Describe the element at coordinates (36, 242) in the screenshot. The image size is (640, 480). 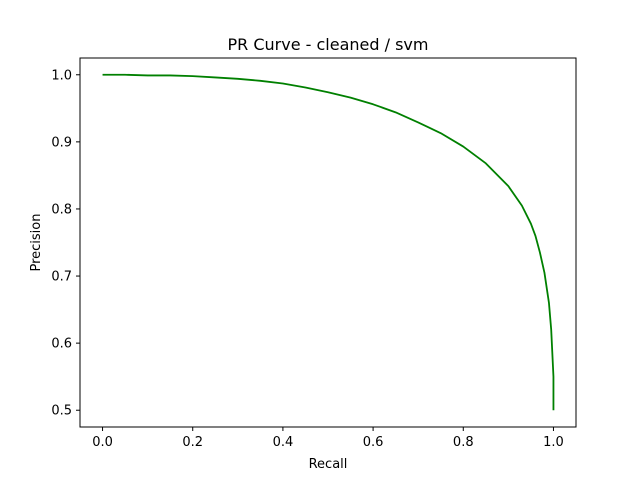
I see `y-axis-label: Precision` at that location.